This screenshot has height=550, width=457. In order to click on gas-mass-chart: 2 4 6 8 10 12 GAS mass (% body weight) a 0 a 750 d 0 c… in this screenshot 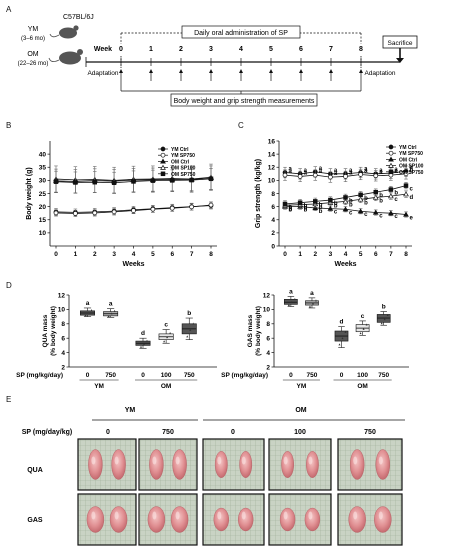, I will do `click(315, 339)`.